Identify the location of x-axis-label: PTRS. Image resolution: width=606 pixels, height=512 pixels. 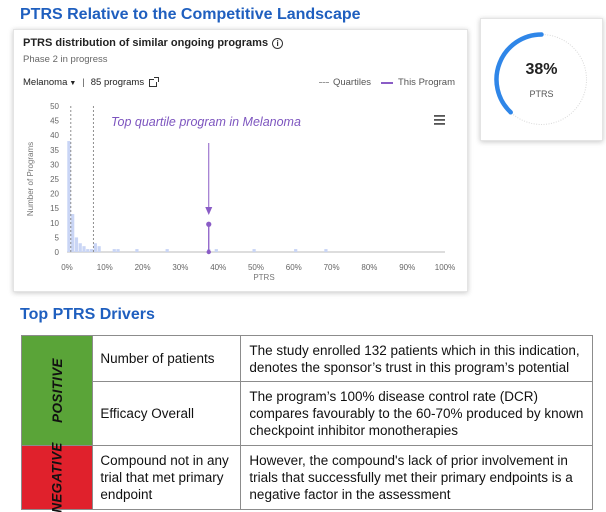
(263, 277).